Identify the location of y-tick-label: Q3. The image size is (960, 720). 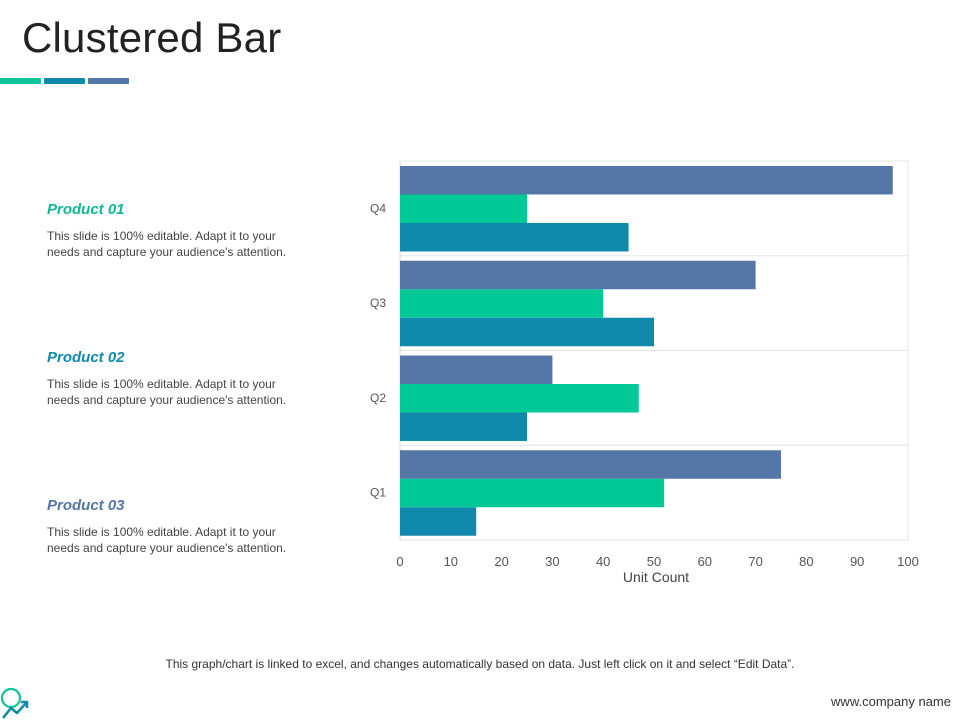
(378, 303).